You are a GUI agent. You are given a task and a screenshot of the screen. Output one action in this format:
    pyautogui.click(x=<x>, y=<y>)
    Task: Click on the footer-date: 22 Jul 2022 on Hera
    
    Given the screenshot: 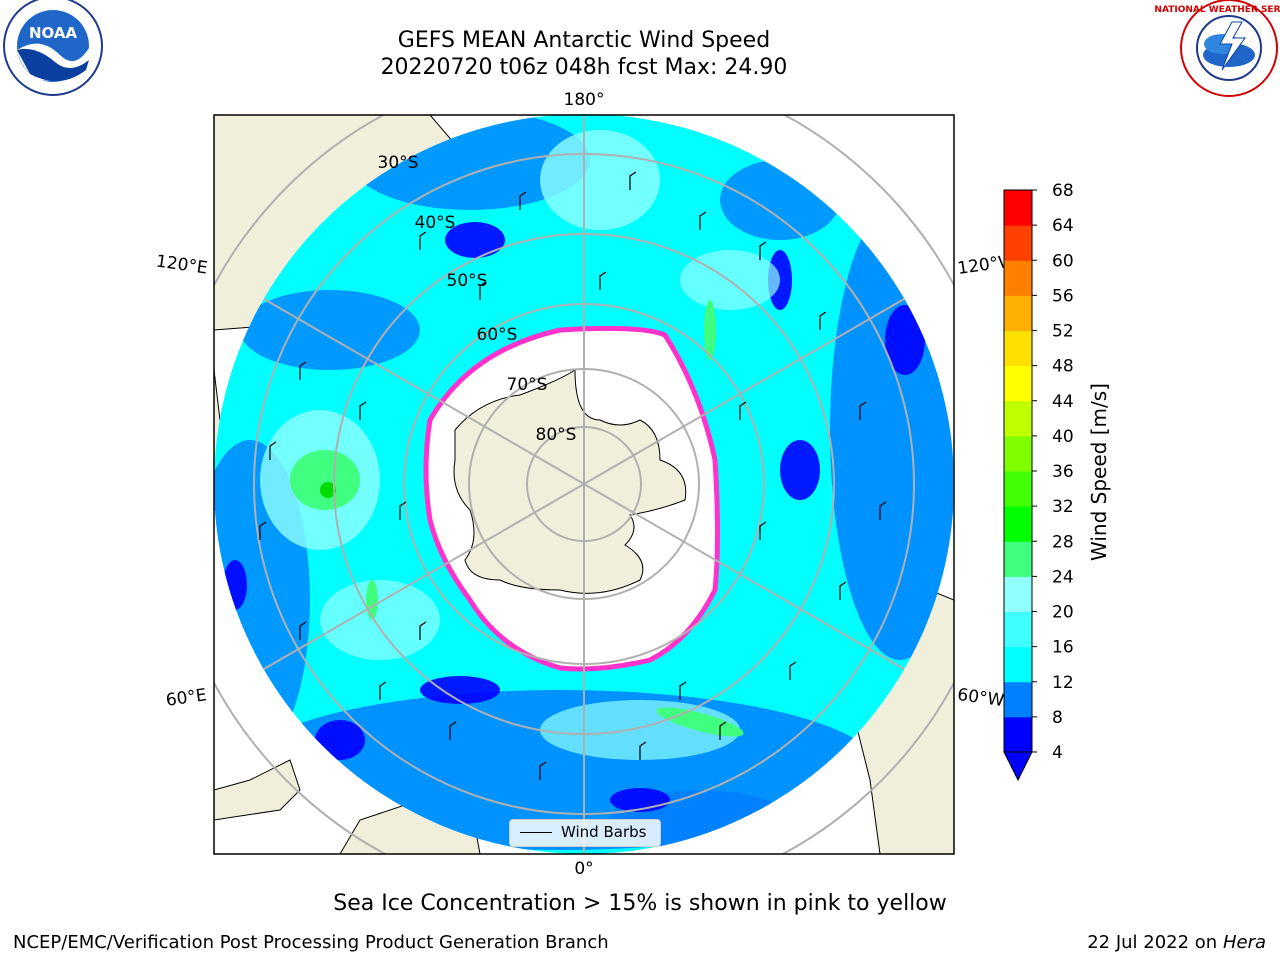 What is the action you would take?
    pyautogui.click(x=1176, y=942)
    